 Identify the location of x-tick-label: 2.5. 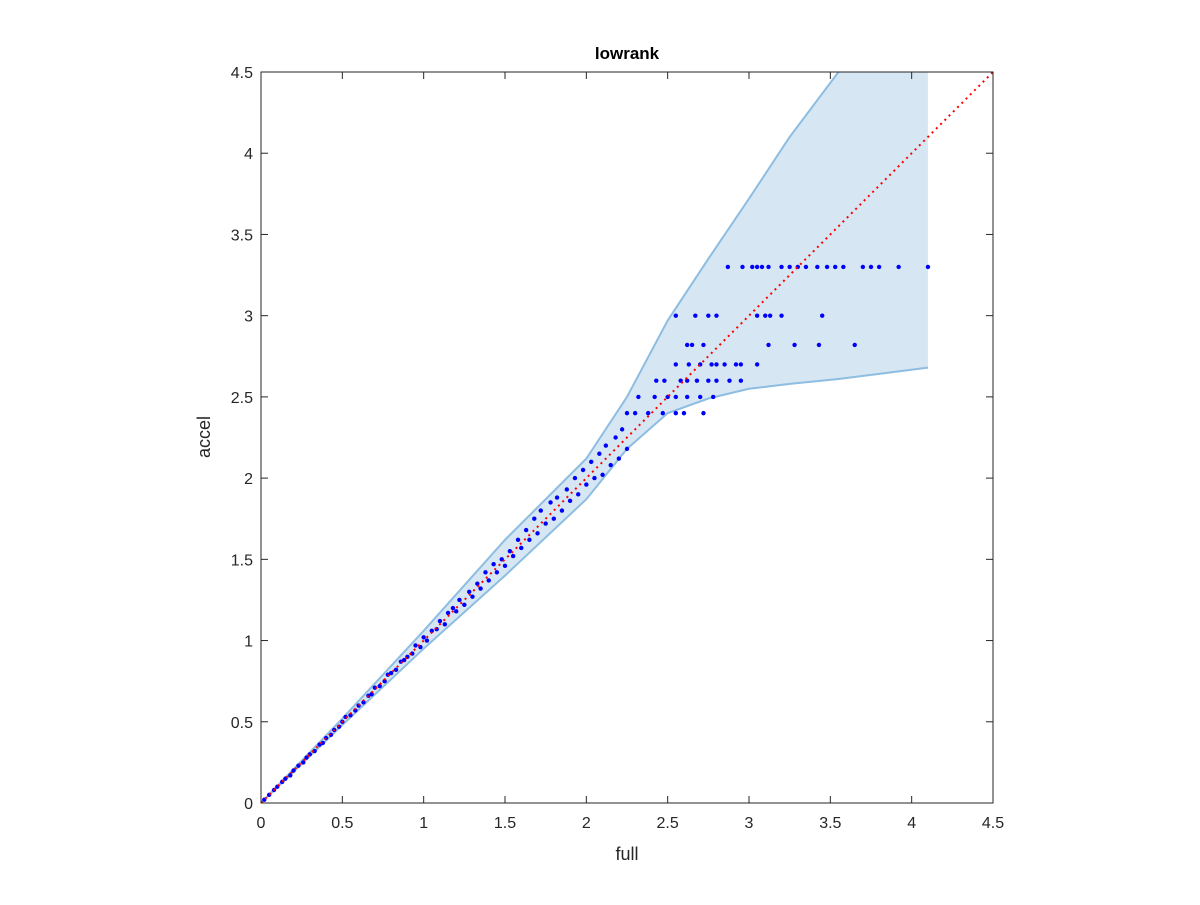
(668, 823).